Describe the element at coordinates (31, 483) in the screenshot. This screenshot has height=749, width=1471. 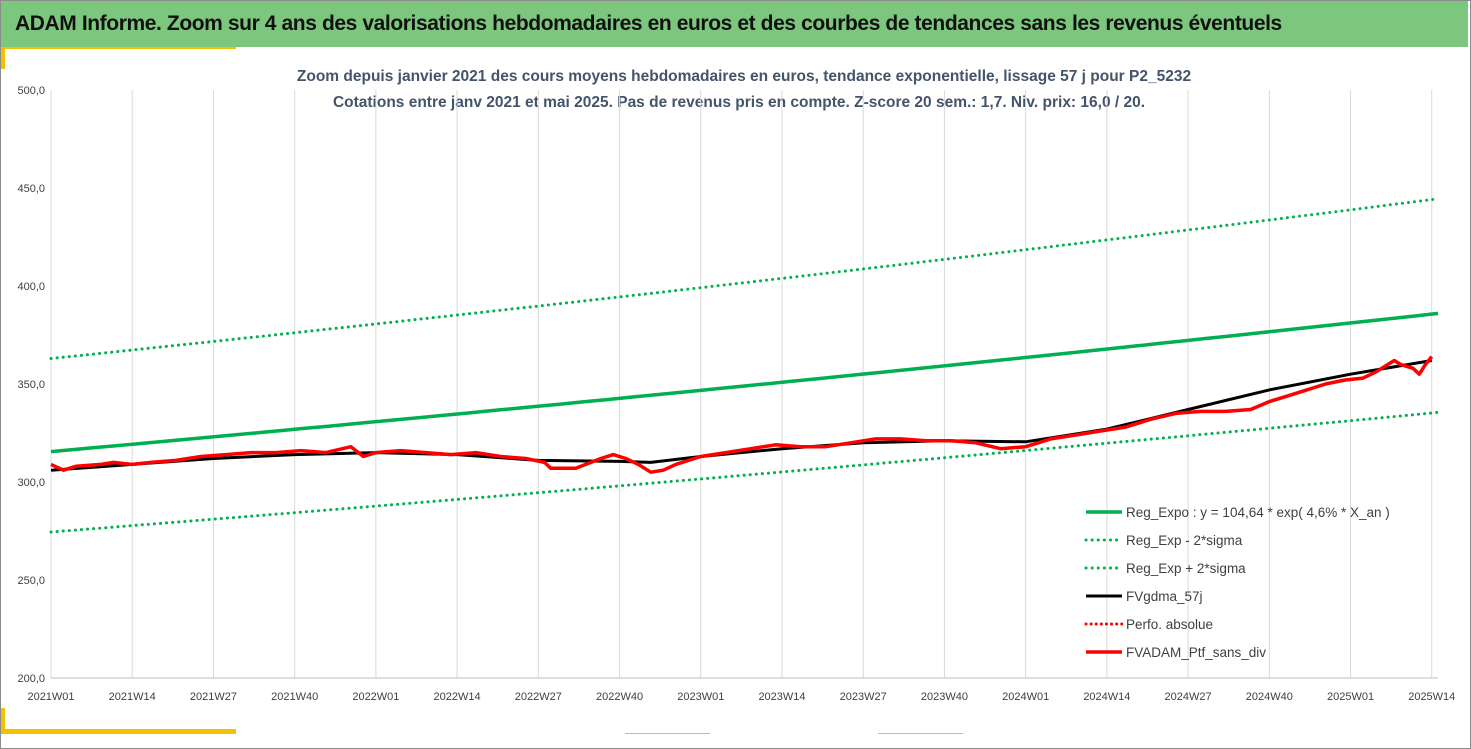
I see `y-tick-label: 300,0` at that location.